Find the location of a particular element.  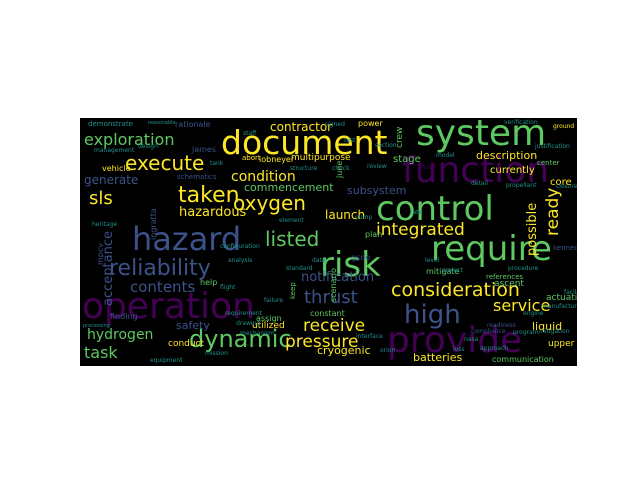

word: equipment is located at coordinates (166, 360).